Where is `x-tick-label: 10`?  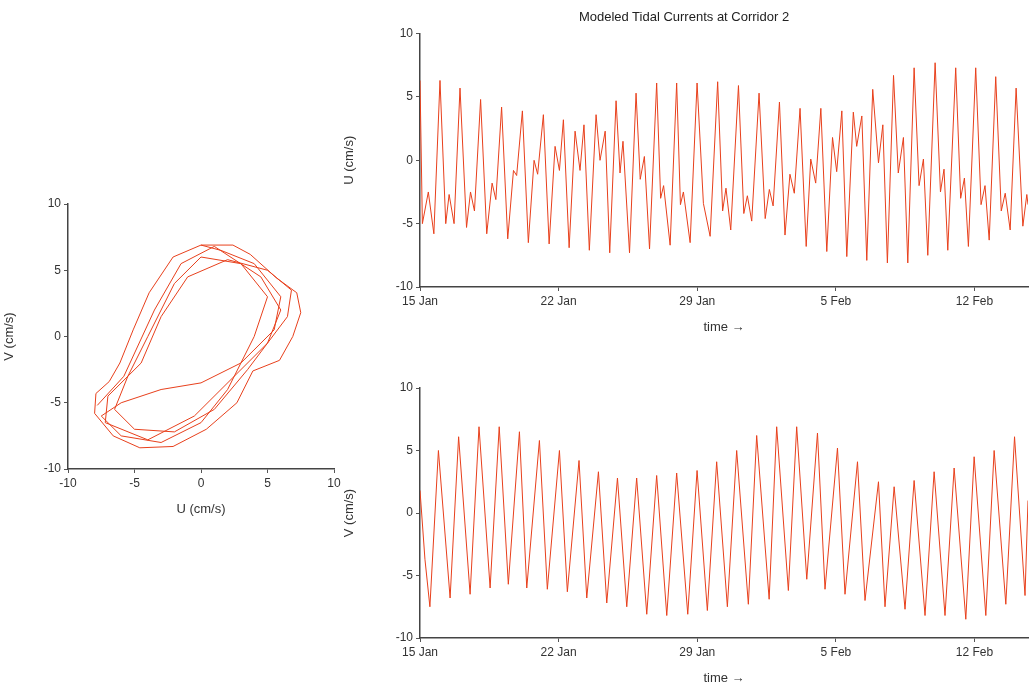
x-tick-label: 10 is located at coordinates (334, 482).